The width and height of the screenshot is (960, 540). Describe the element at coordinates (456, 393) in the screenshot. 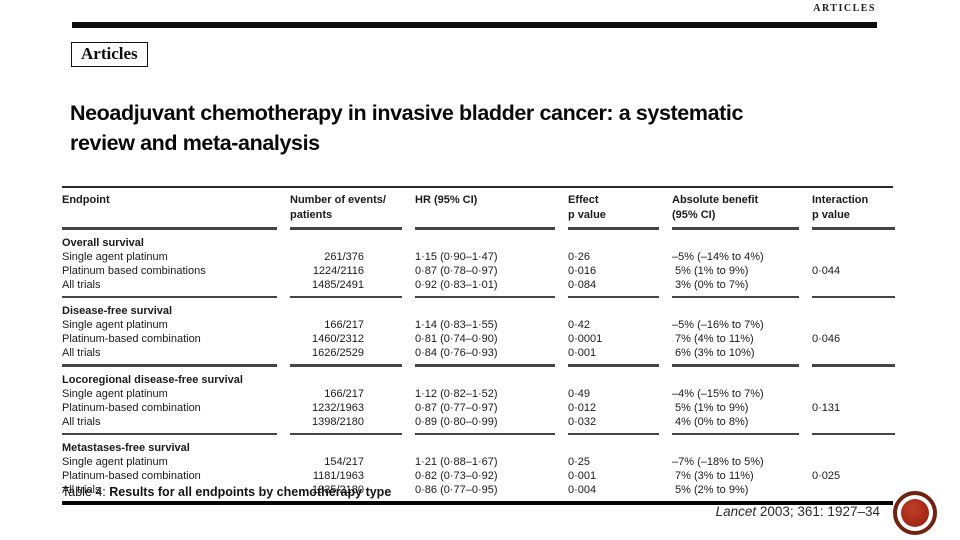

I see `hr-cell: 1·12 (0·82–1·52)` at that location.